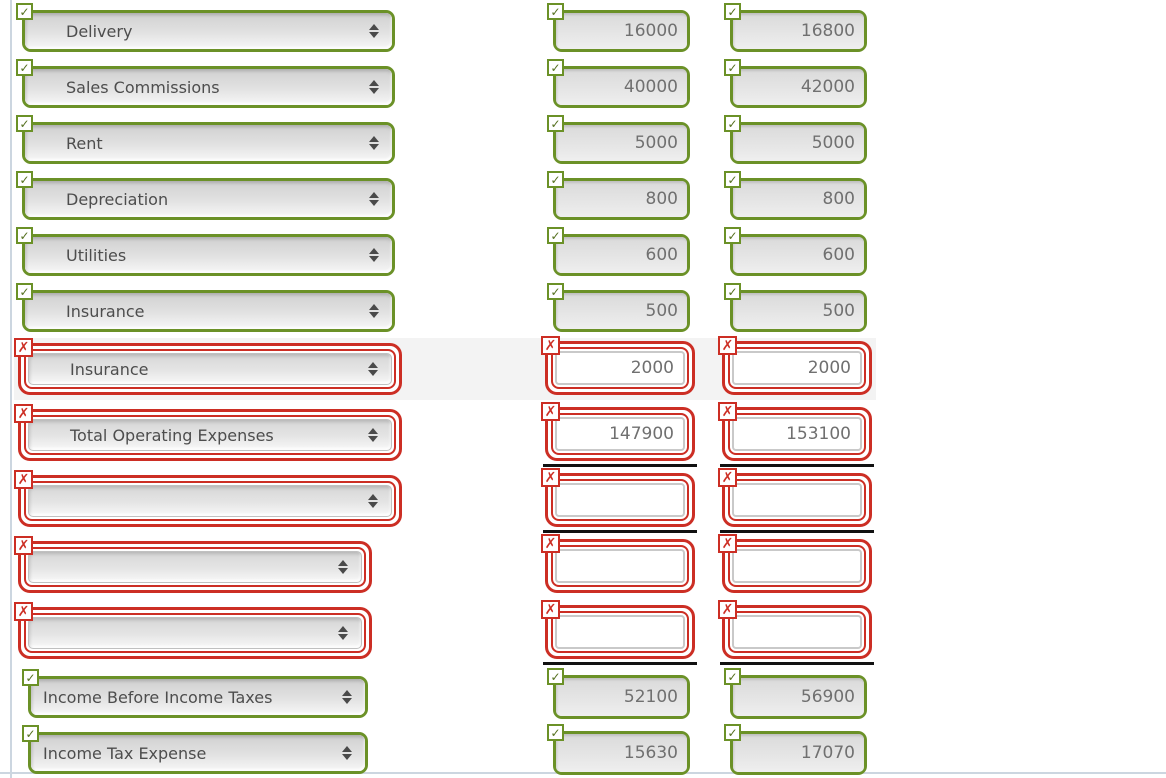 The image size is (1166, 778). Describe the element at coordinates (11, 389) in the screenshot. I see `panel-border-left` at that location.